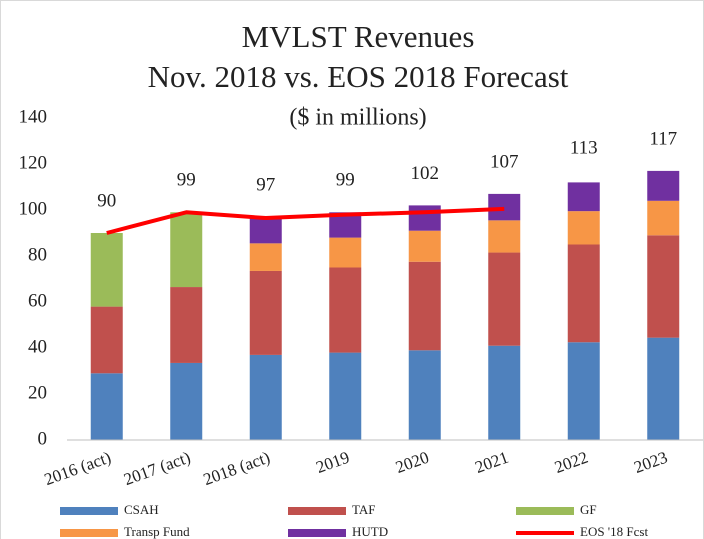  Describe the element at coordinates (33, 208) in the screenshot. I see `y-tick-label: 100` at that location.